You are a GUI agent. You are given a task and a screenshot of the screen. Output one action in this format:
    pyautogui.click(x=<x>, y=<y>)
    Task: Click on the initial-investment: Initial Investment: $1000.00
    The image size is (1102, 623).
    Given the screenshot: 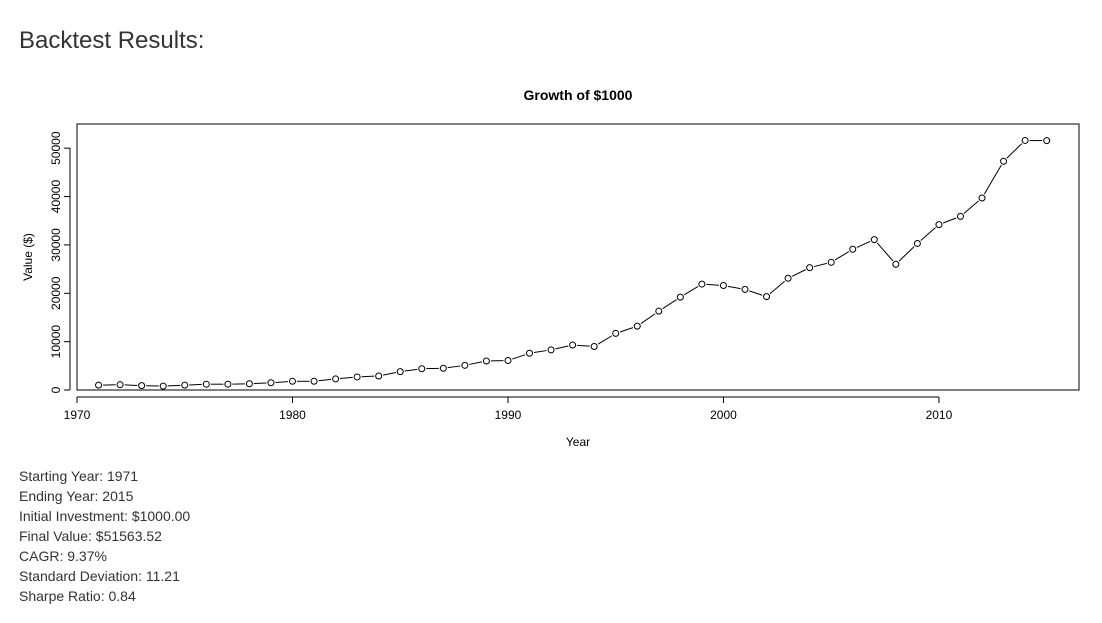 What is the action you would take?
    pyautogui.click(x=105, y=516)
    